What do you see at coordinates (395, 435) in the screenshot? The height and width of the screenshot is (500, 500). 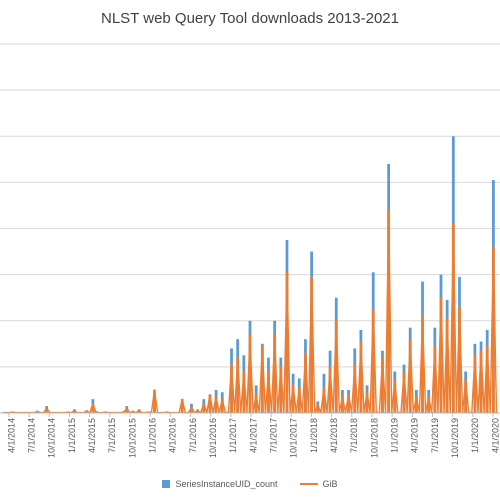 I see `x-tick-label: 1/1/2019` at bounding box center [395, 435].